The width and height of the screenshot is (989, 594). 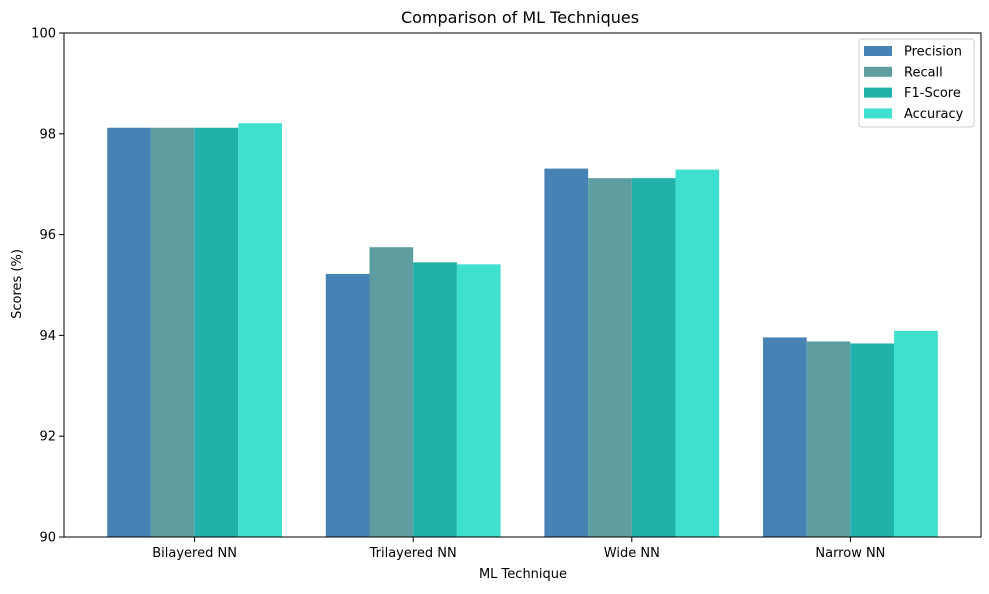 I want to click on y-tick-label: 90, so click(x=47, y=538).